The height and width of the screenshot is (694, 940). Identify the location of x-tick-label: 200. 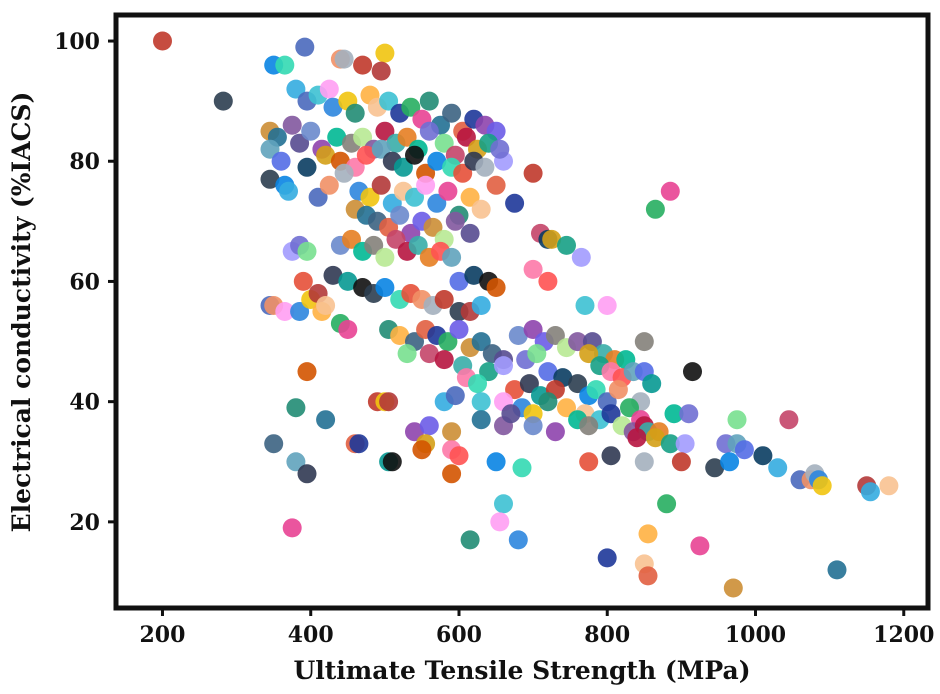
(163, 635).